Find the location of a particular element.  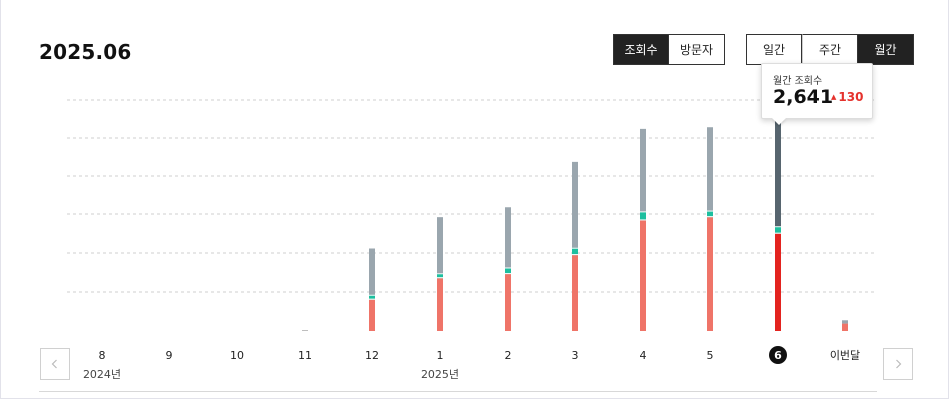

chevron-right-icon is located at coordinates (899, 364).